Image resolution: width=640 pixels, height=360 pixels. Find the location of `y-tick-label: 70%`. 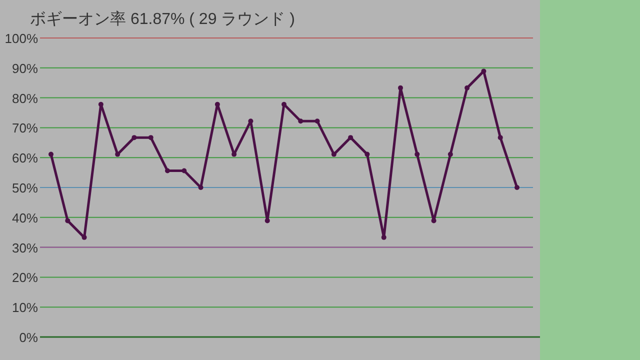

y-tick-label: 70% is located at coordinates (25, 128).